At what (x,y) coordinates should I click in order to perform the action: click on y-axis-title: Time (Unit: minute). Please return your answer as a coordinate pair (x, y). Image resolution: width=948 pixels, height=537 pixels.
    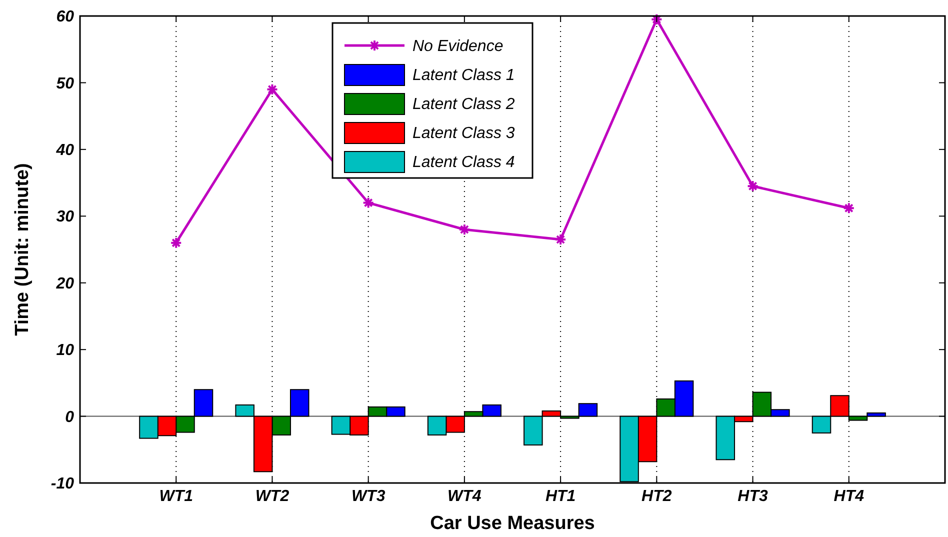
    Looking at the image, I should click on (22, 249).